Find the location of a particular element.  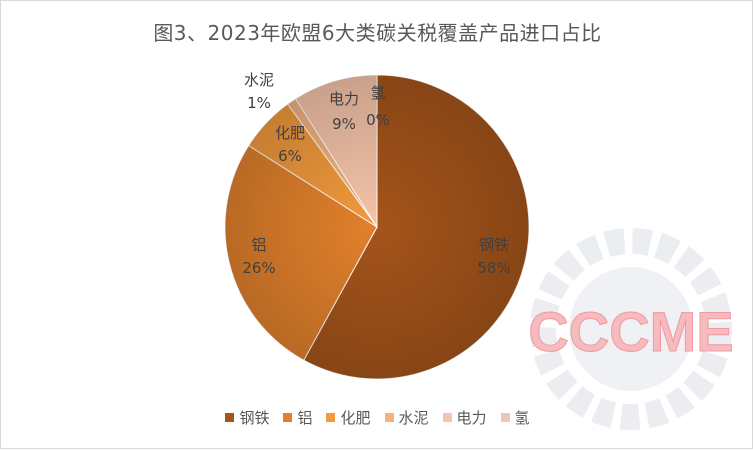

legend-label: 化肥 is located at coordinates (355, 417).